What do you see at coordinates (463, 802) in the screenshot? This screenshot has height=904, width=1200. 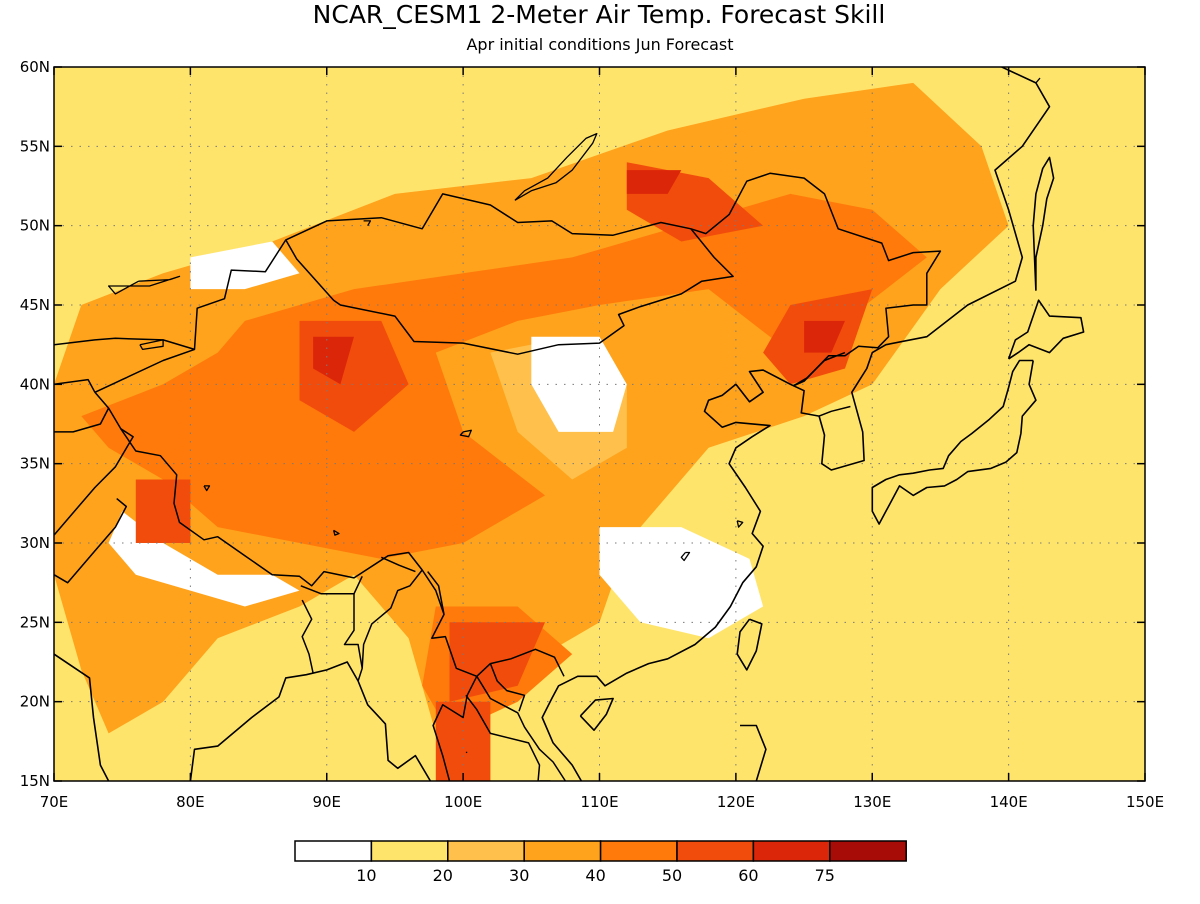 I see `x-tick-label: 100E` at bounding box center [463, 802].